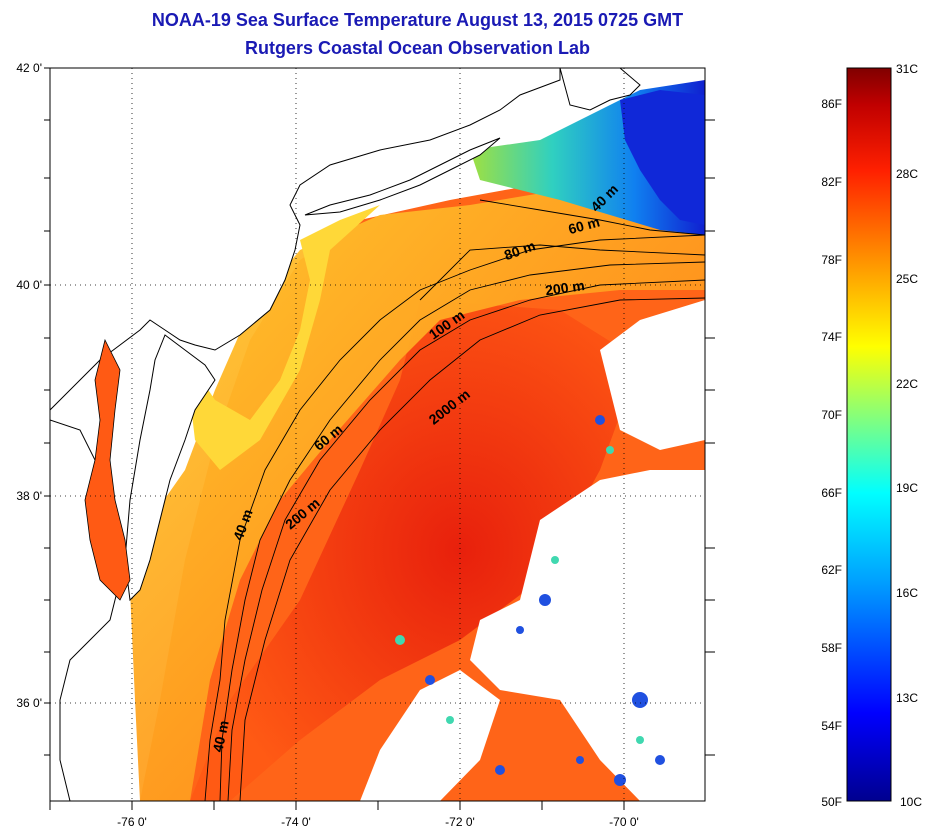 The image size is (928, 832). What do you see at coordinates (132, 822) in the screenshot?
I see `lon-label: -76 0'` at bounding box center [132, 822].